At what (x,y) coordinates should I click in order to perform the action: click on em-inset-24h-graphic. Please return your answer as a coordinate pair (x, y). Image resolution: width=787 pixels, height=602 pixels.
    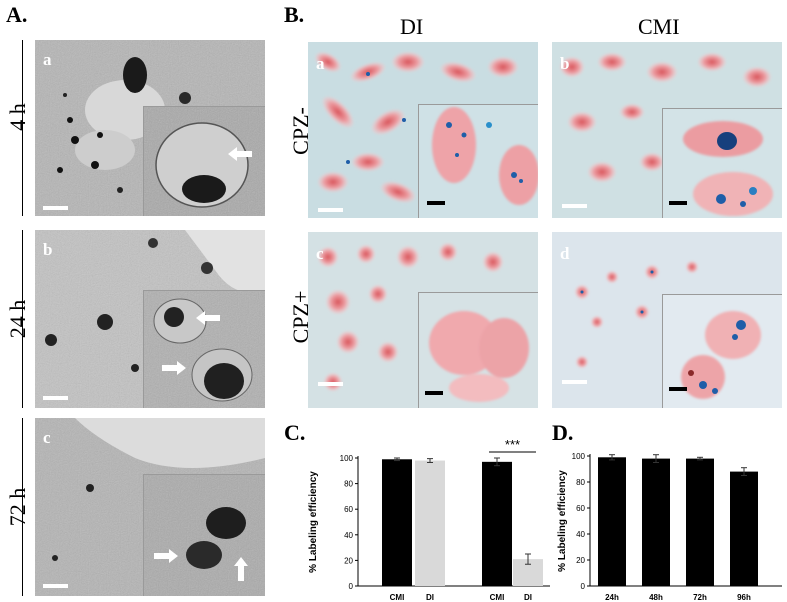
    Looking at the image, I should click on (204, 349).